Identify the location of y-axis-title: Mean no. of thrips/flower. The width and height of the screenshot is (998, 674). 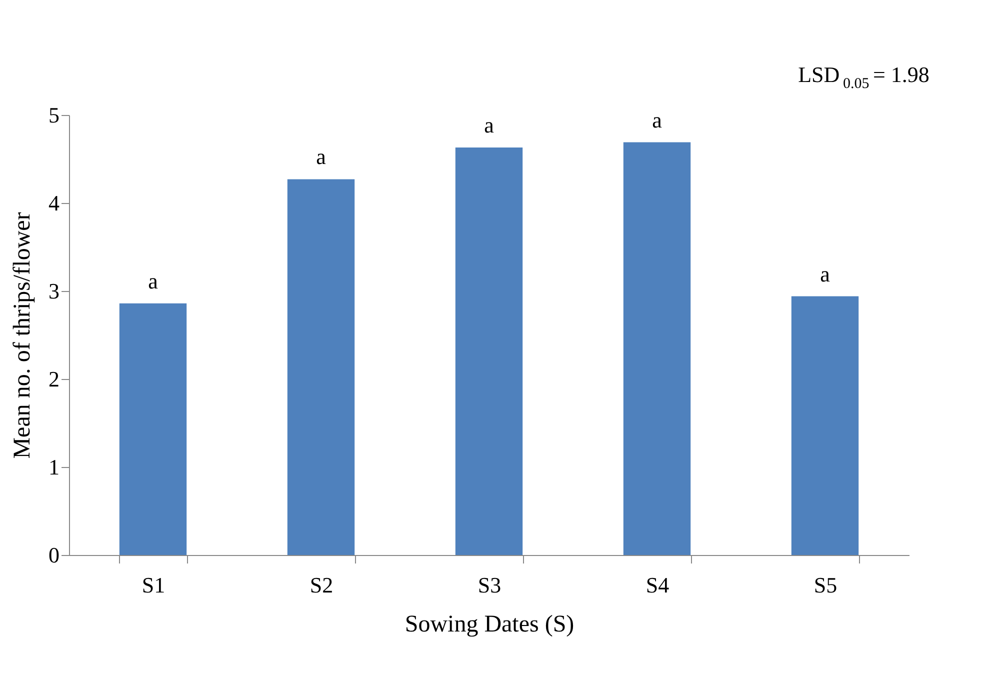
(23, 335).